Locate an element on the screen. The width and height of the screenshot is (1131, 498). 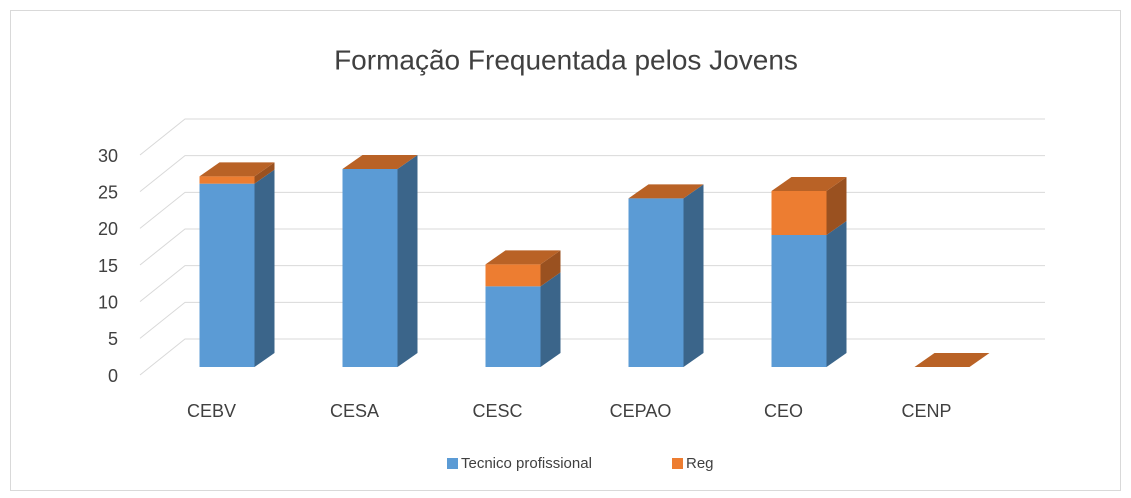
x-tick-label: CENP is located at coordinates (926, 411).